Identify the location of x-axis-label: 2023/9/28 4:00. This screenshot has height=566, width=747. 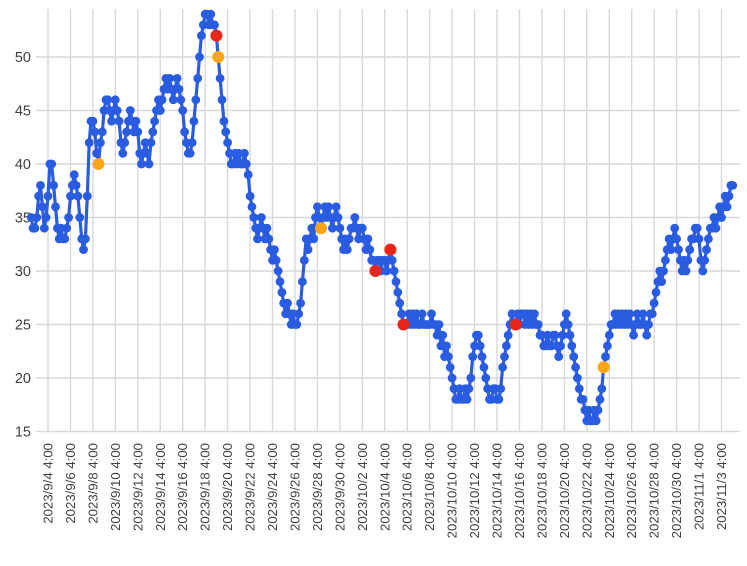
(317, 487).